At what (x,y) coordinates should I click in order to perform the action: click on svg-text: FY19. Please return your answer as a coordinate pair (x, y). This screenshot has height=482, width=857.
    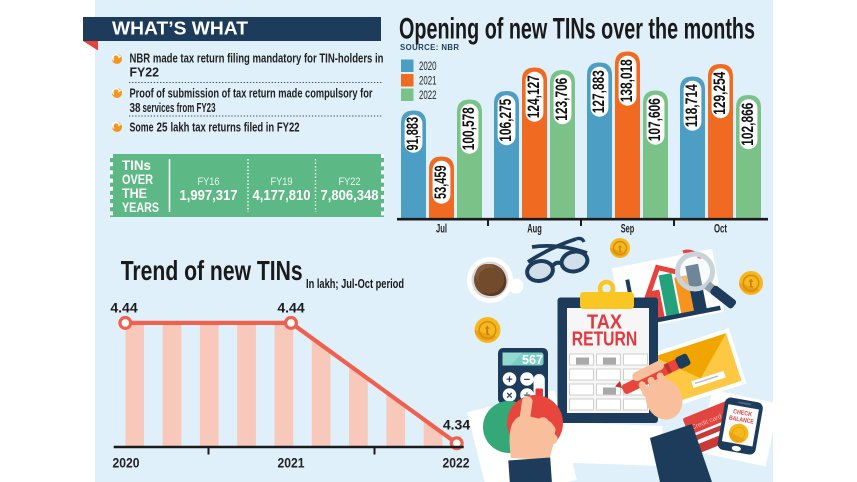
    Looking at the image, I should click on (282, 182).